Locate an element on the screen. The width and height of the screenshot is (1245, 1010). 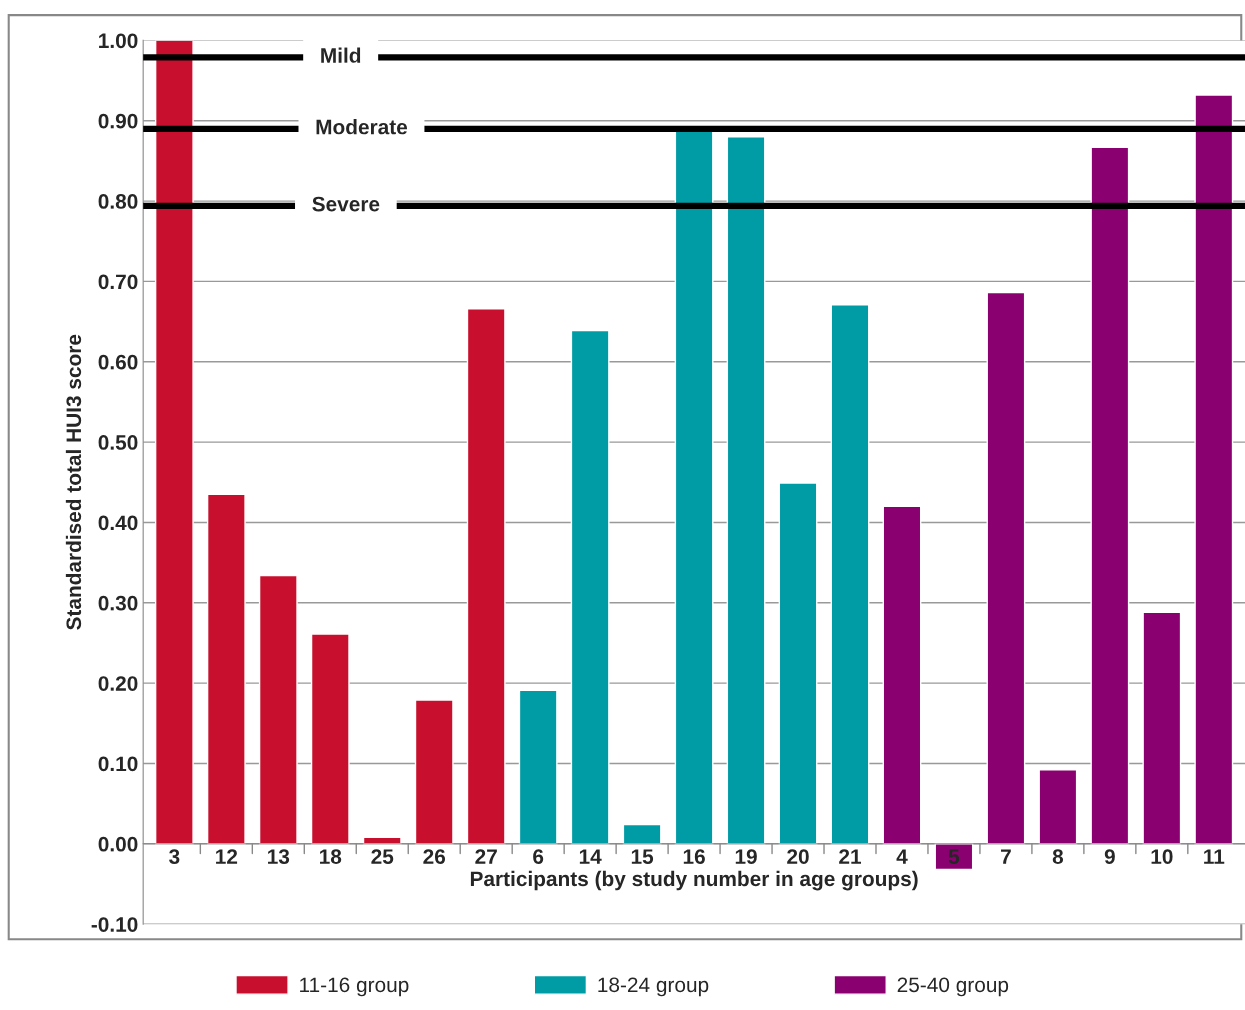
x-tick-label: 26 is located at coordinates (434, 856).